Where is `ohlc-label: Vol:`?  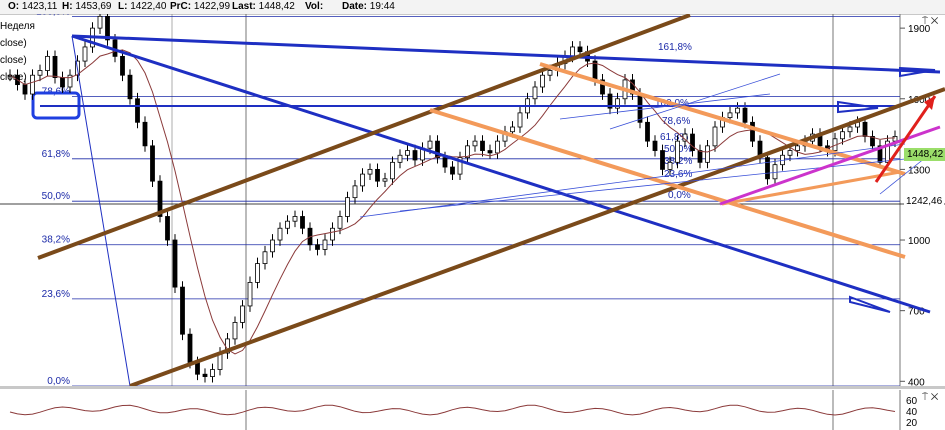 ohlc-label: Vol: is located at coordinates (314, 6).